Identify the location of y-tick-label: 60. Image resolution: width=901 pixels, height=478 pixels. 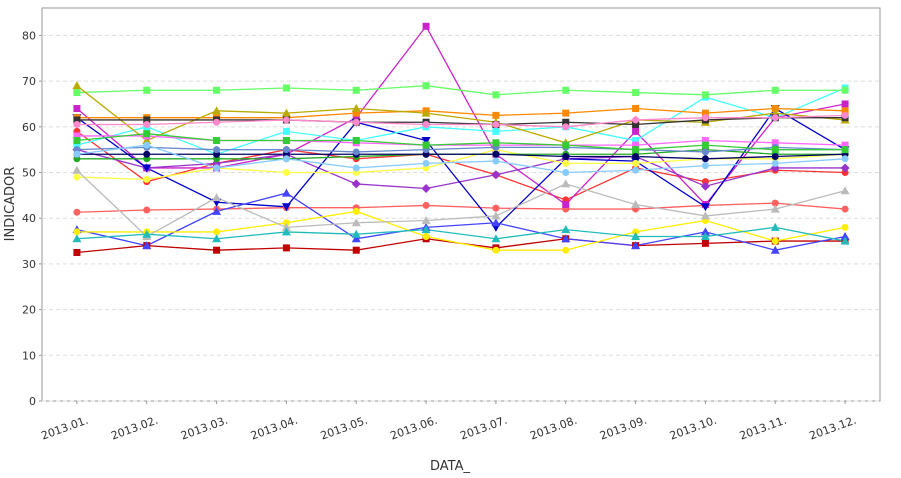
(29, 127).